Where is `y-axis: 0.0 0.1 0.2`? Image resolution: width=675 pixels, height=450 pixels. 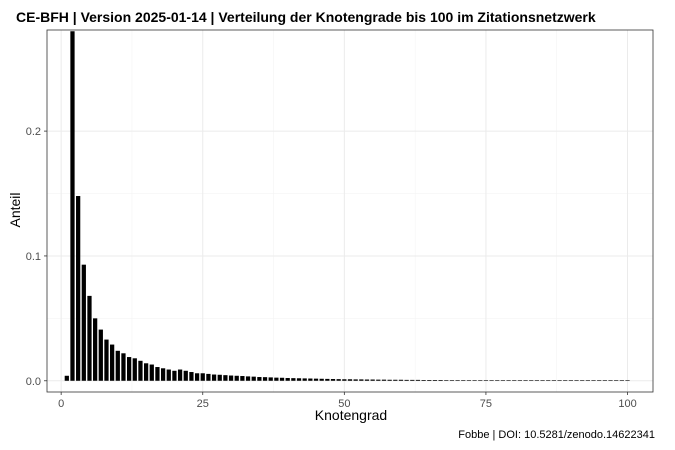
y-axis: 0.0 0.1 0.2 is located at coordinates (36, 257).